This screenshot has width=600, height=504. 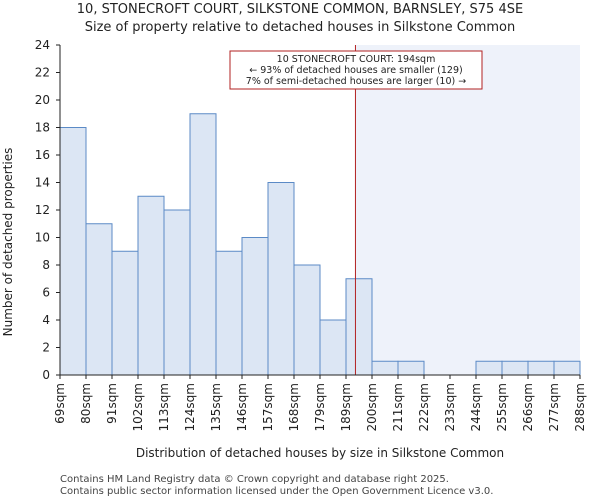 What do you see at coordinates (112, 403) in the screenshot?
I see `x-tick-label-91sqm: 91sqm` at bounding box center [112, 403].